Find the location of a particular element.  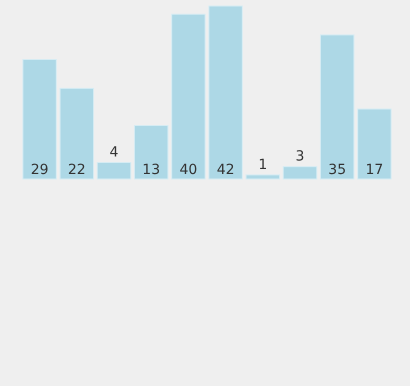

data-label: 1 is located at coordinates (263, 164).